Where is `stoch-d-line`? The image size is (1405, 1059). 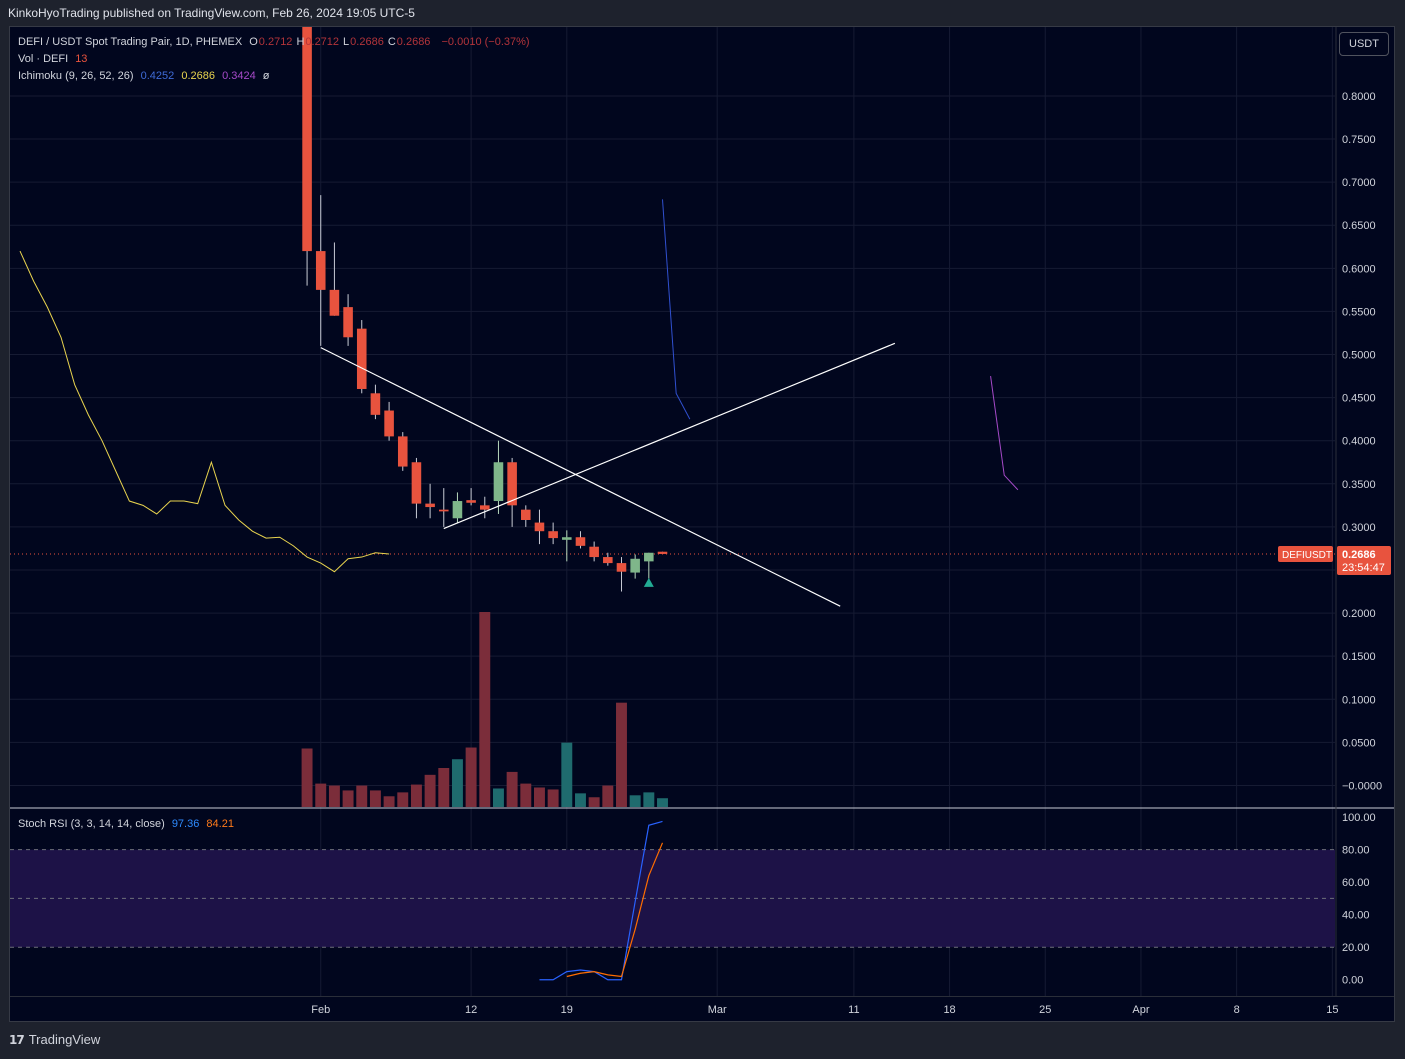 stoch-d-line is located at coordinates (615, 910).